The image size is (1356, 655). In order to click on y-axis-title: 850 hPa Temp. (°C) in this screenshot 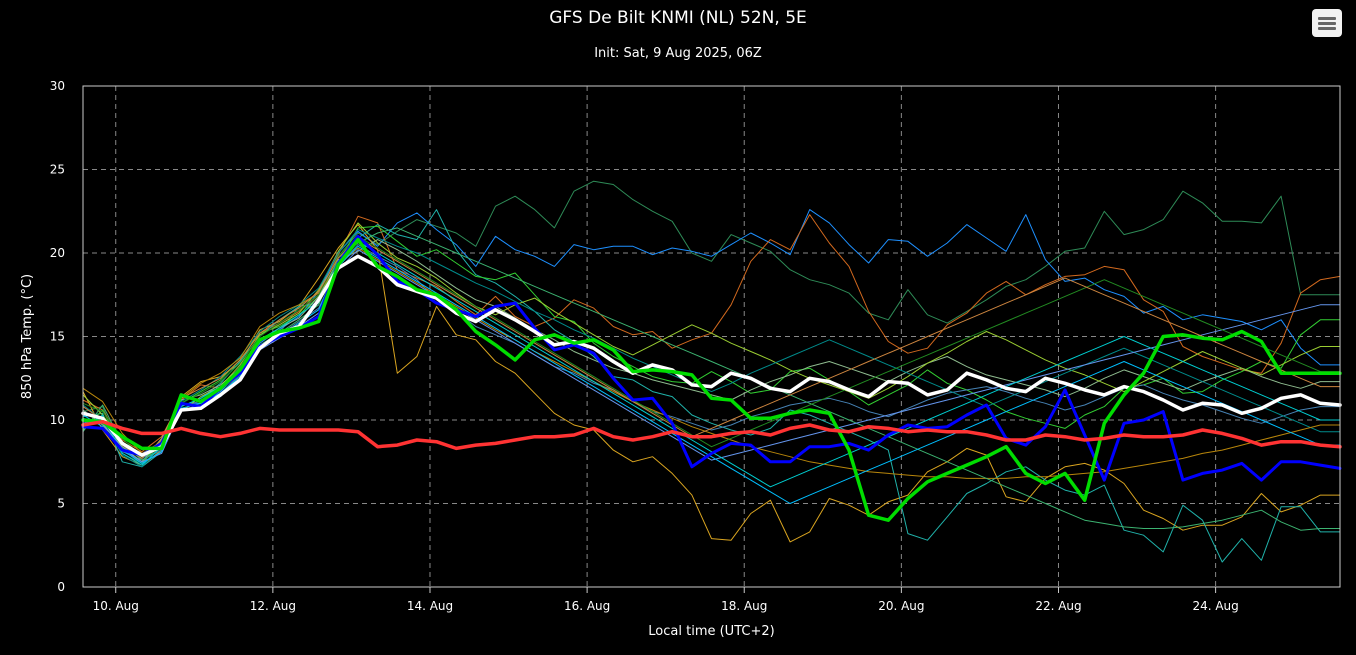, I will do `click(27, 336)`.